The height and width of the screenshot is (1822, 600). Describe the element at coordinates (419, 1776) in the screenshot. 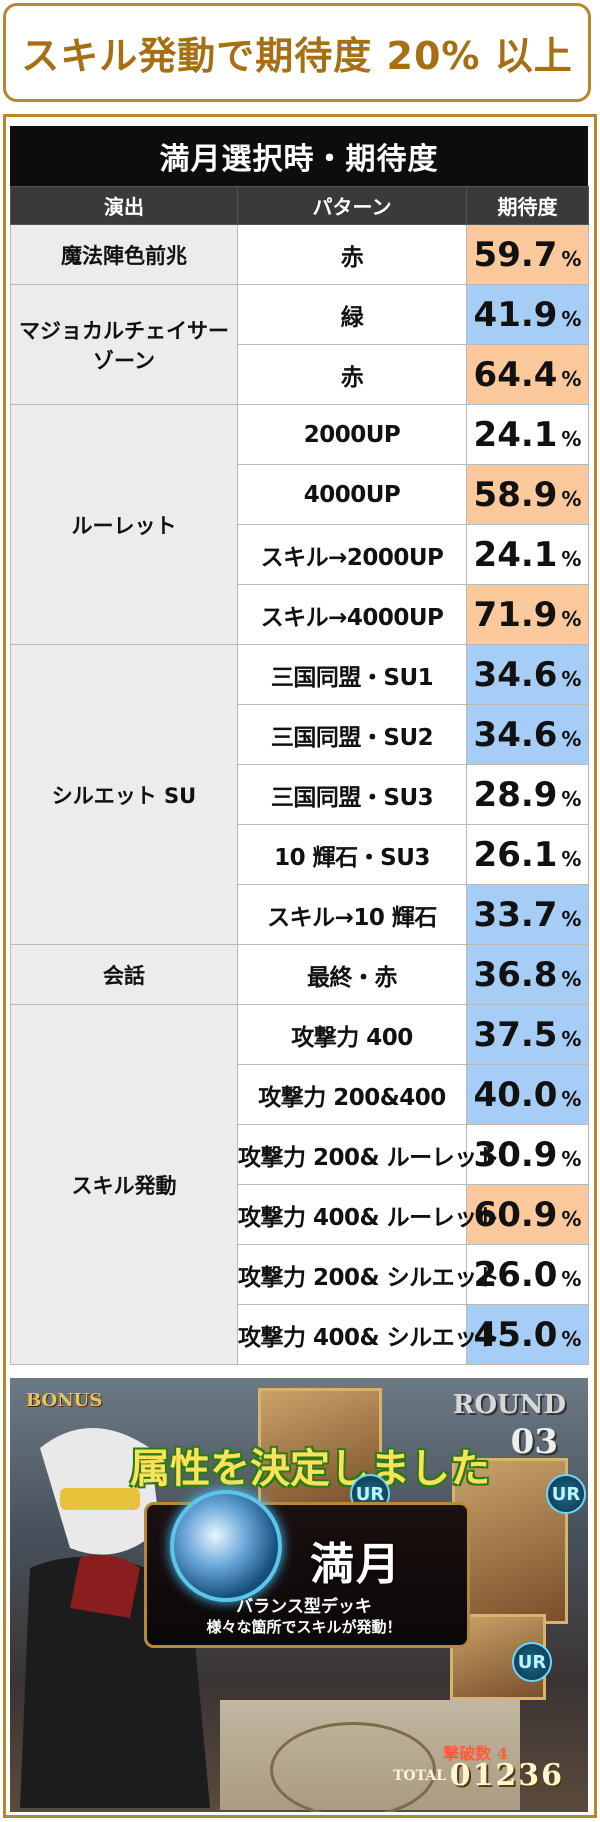

I see `total-label: TOTAL` at that location.